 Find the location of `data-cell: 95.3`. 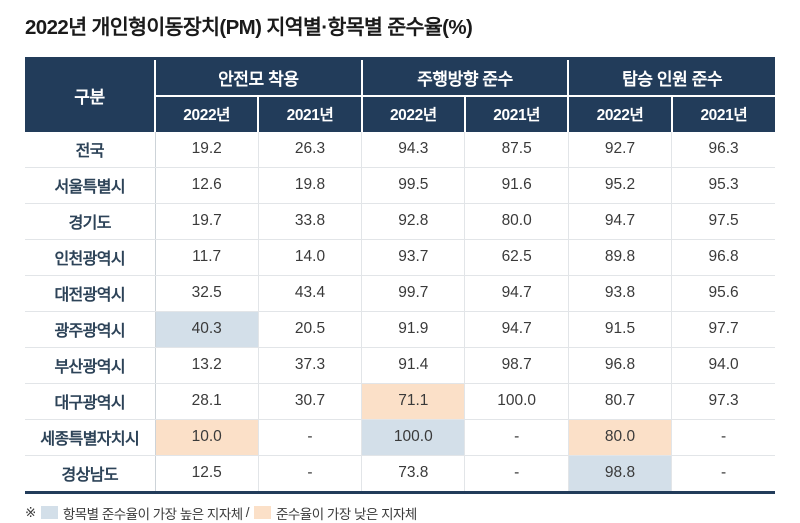

data-cell: 95.3 is located at coordinates (723, 185).